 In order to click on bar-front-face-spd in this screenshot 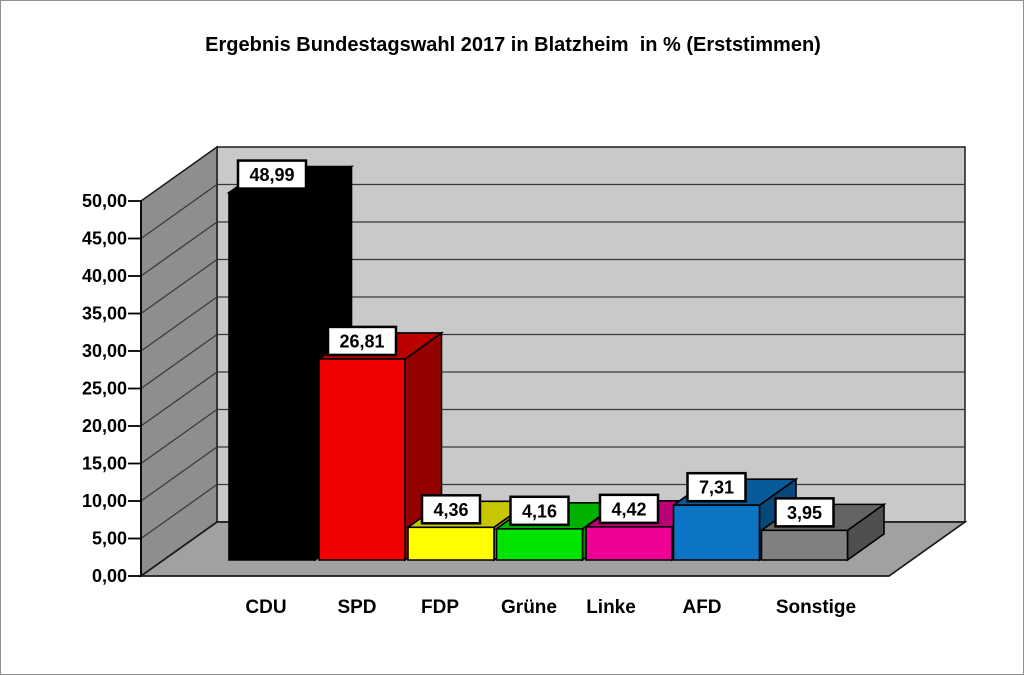, I will do `click(362, 459)`.